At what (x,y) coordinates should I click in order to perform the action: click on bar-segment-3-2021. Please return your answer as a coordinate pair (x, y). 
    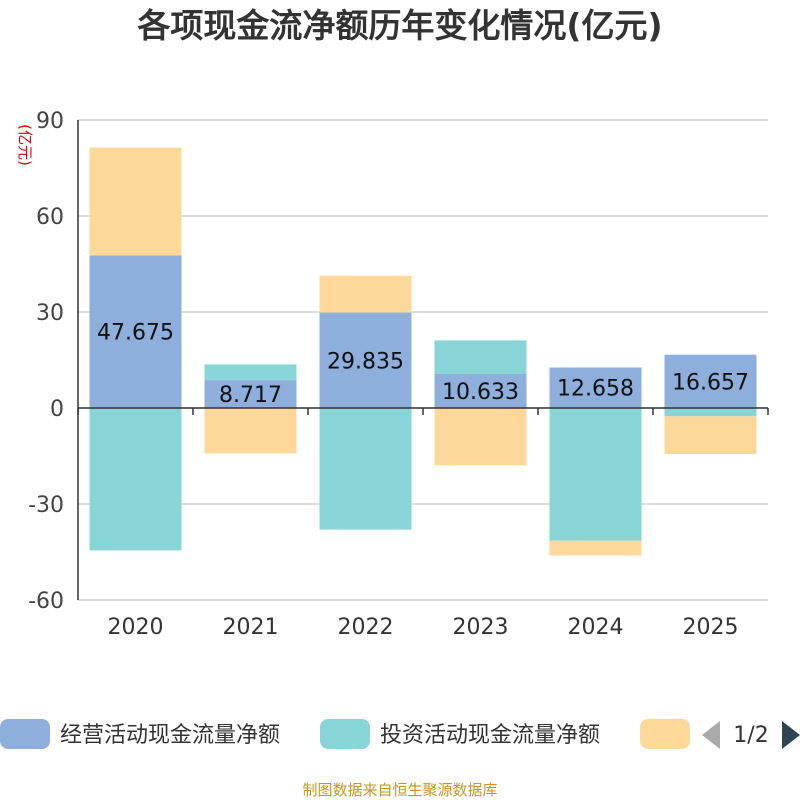
    Looking at the image, I should click on (250, 431).